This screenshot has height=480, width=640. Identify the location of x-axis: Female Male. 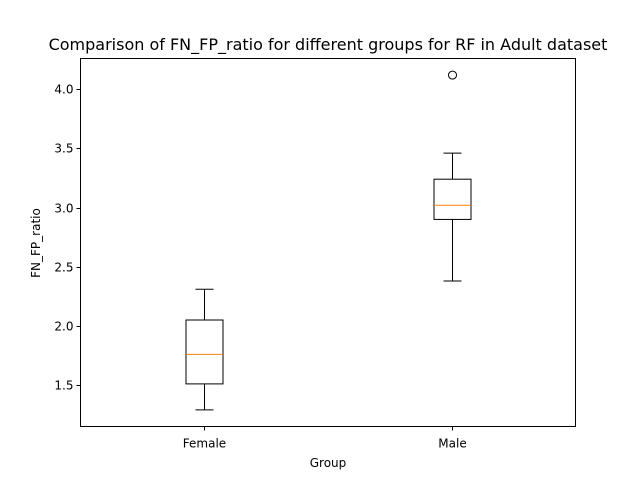
(325, 438).